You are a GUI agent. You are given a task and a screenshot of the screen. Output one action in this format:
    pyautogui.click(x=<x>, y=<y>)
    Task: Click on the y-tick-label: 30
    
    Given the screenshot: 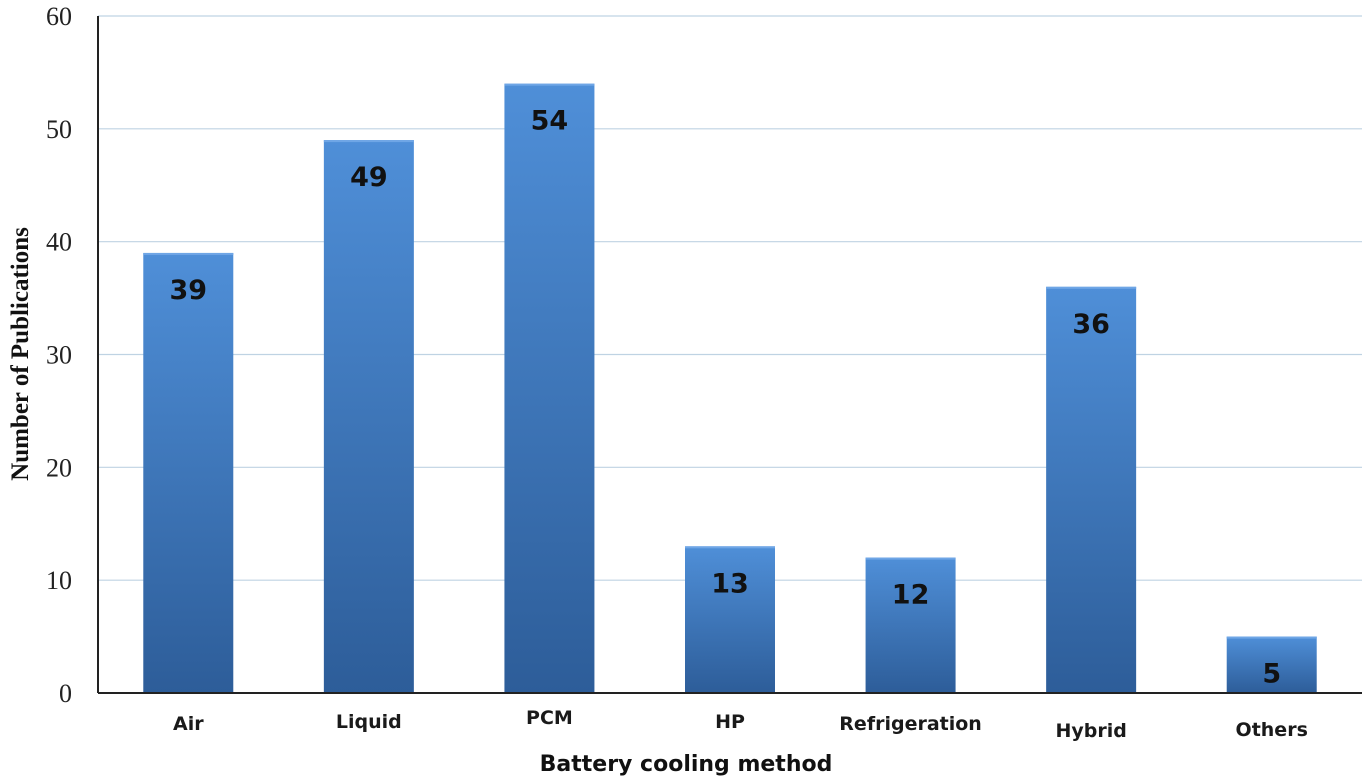 What is the action you would take?
    pyautogui.click(x=59, y=355)
    